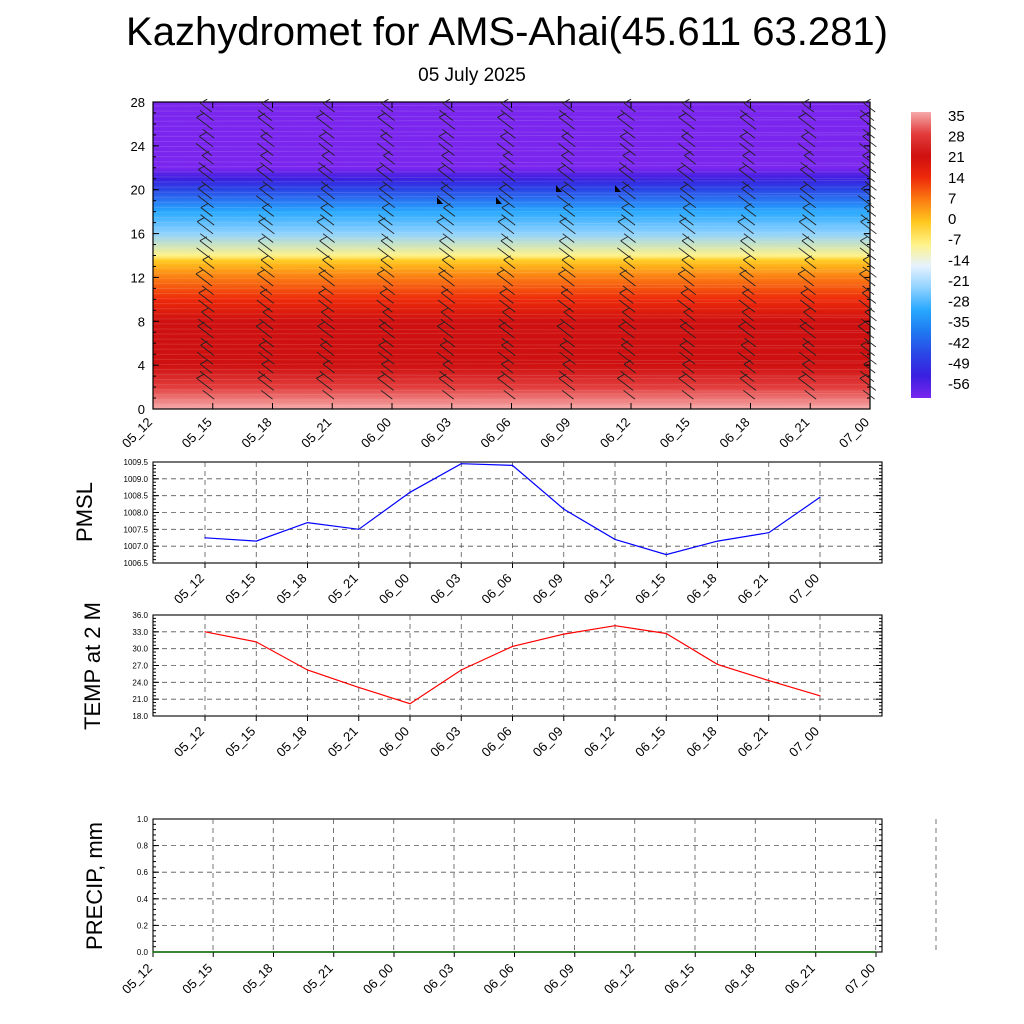 The width and height of the screenshot is (1024, 1024). What do you see at coordinates (141, 365) in the screenshot?
I see `y-tick-label: 4` at bounding box center [141, 365].